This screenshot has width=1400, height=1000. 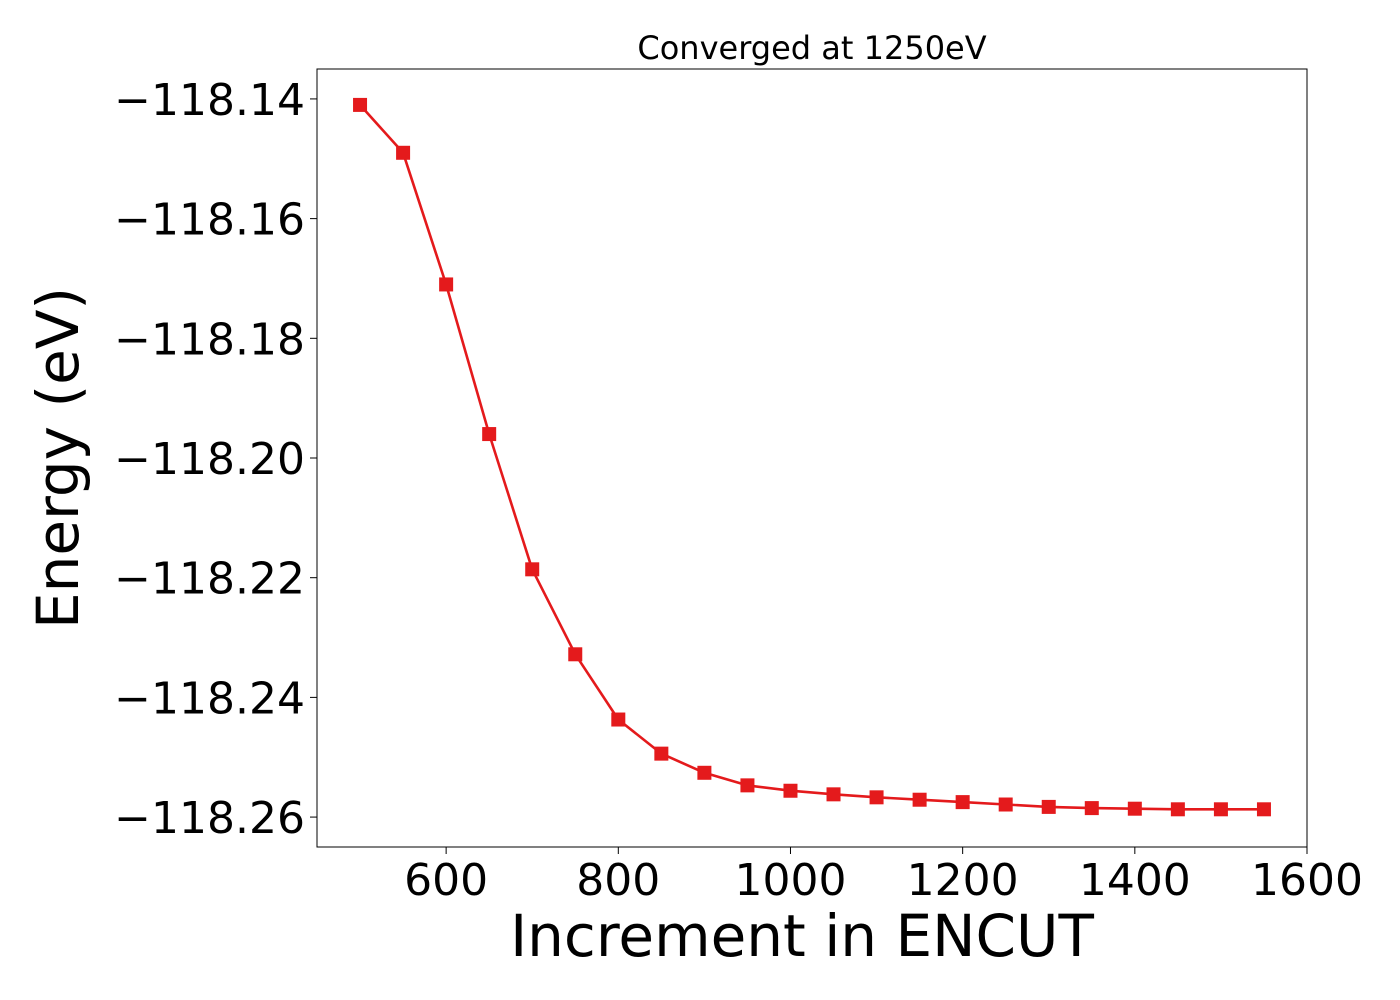 What do you see at coordinates (618, 880) in the screenshot?
I see `x-tick-label: 800` at bounding box center [618, 880].